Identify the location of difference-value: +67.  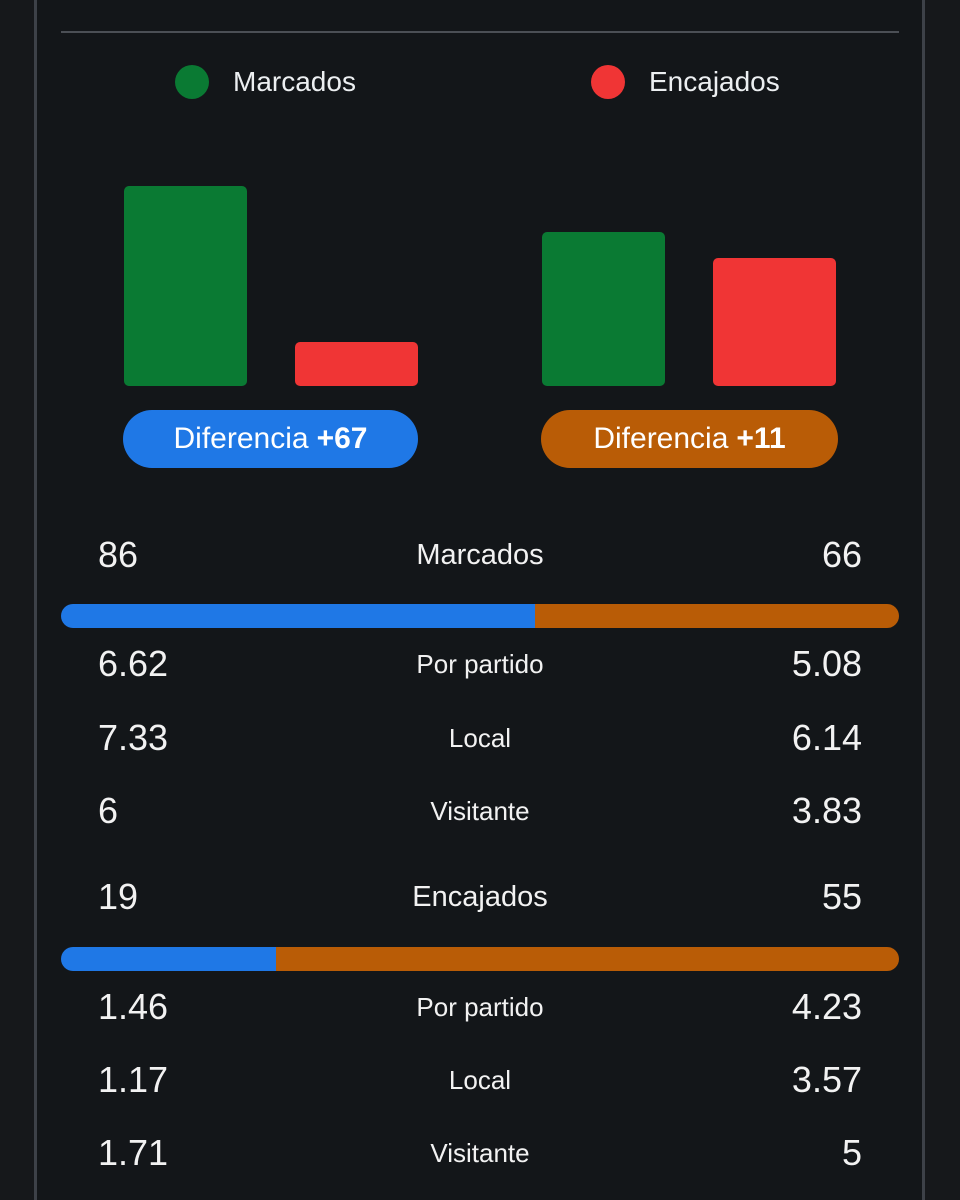
(342, 438).